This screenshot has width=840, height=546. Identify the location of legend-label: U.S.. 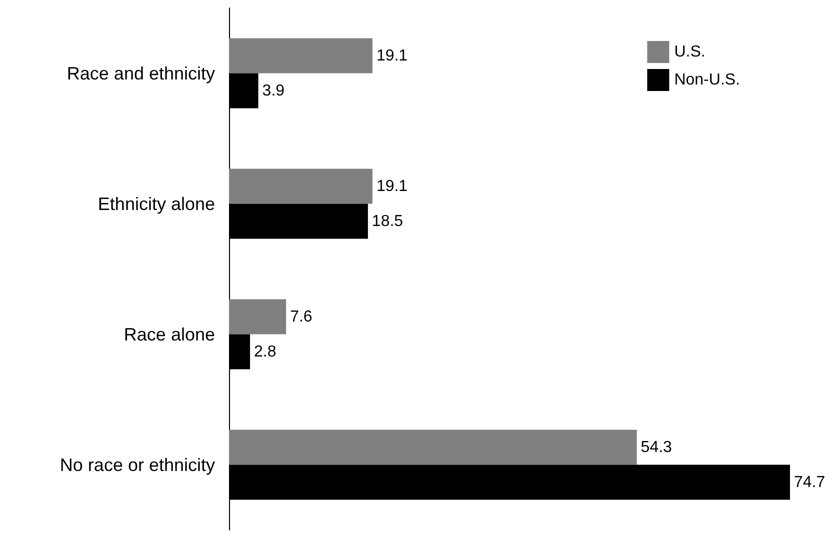
(690, 52).